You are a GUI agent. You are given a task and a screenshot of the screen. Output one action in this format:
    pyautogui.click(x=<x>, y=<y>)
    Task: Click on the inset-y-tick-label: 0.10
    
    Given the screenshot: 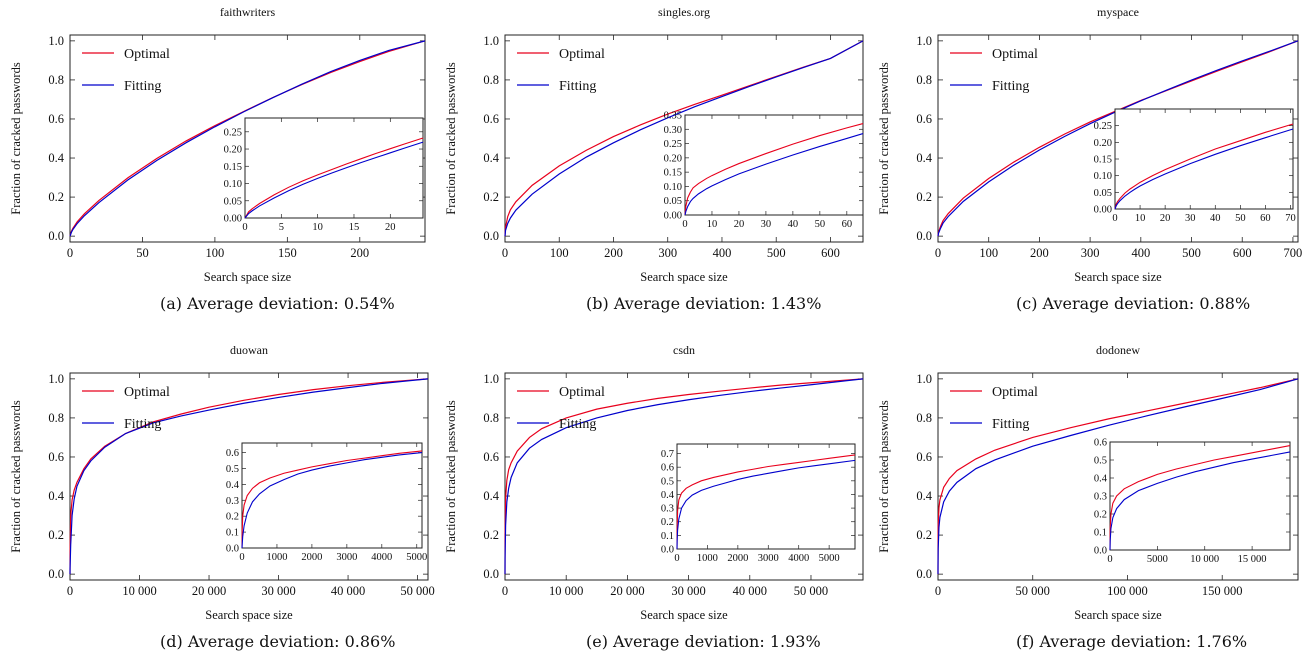 What is the action you would take?
    pyautogui.click(x=1103, y=176)
    